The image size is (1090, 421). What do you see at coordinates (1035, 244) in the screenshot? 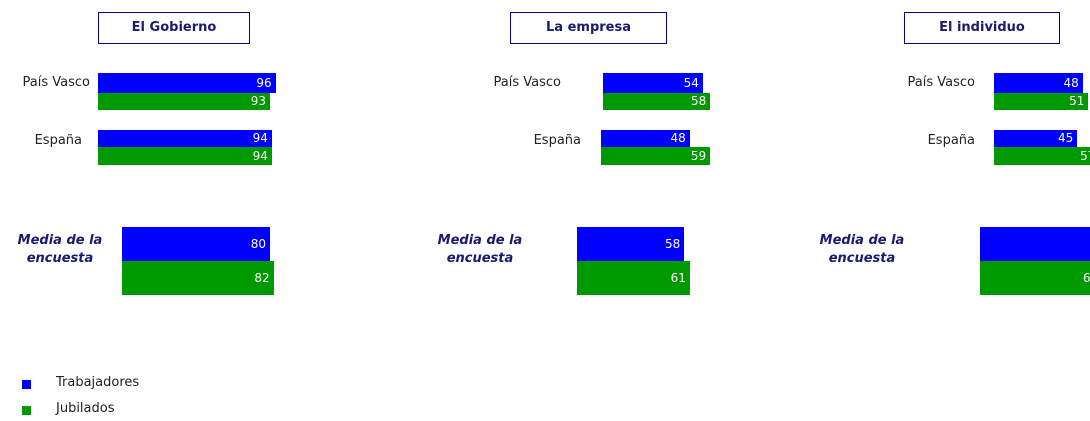
I see `bar: 70` at bounding box center [1035, 244].